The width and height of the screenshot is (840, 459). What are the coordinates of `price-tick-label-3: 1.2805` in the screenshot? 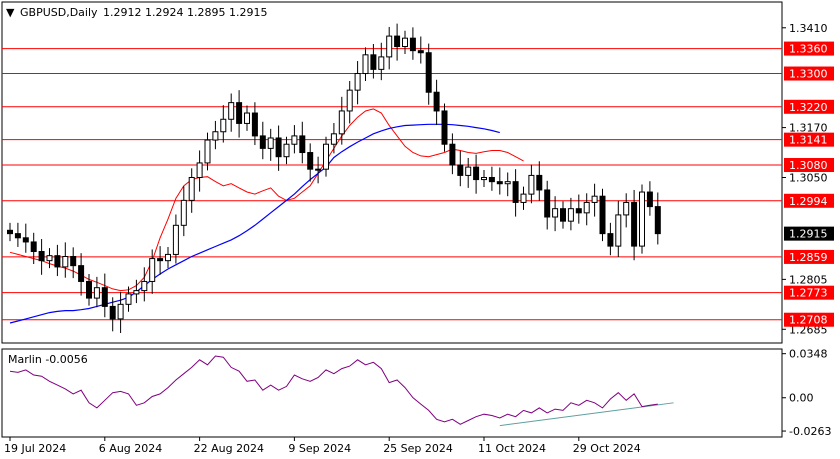 It's located at (808, 279).